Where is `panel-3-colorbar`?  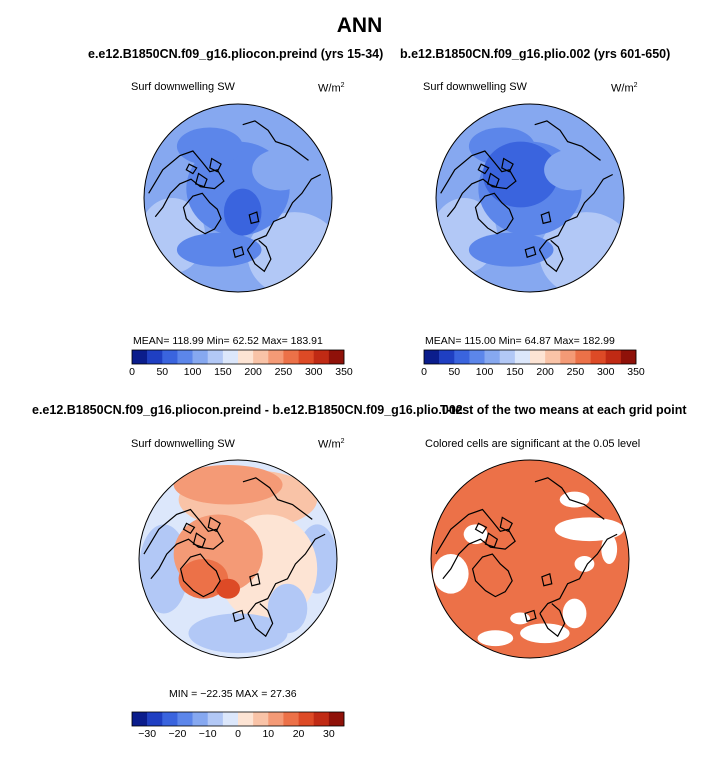 panel-3-colorbar is located at coordinates (238, 719).